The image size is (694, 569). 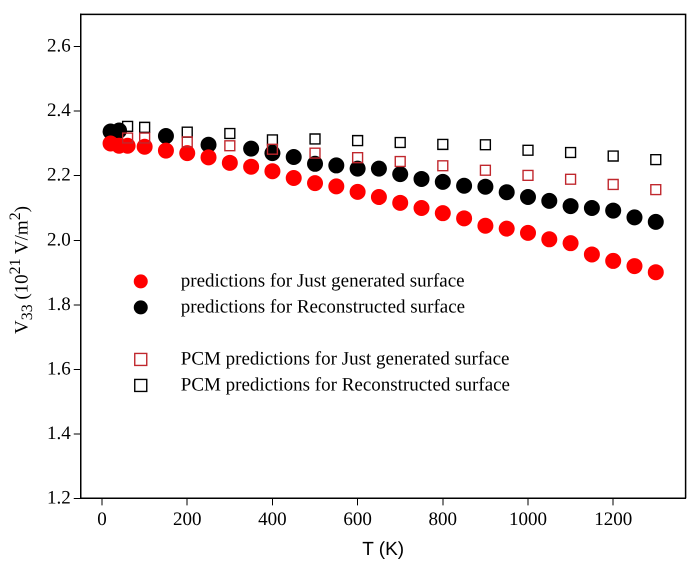 I want to click on y-tick-label: 2.4, so click(x=59, y=111).